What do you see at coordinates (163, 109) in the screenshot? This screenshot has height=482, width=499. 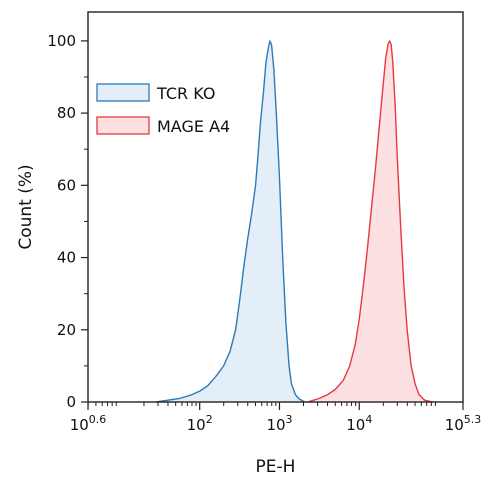 I see `legend: TCR KO MAGE A4` at bounding box center [163, 109].